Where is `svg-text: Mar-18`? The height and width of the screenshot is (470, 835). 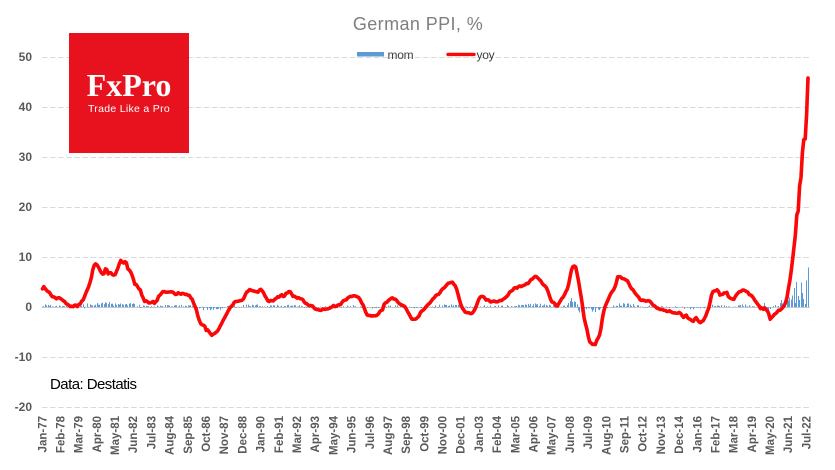
svg-text: Mar-18 is located at coordinates (735, 434).